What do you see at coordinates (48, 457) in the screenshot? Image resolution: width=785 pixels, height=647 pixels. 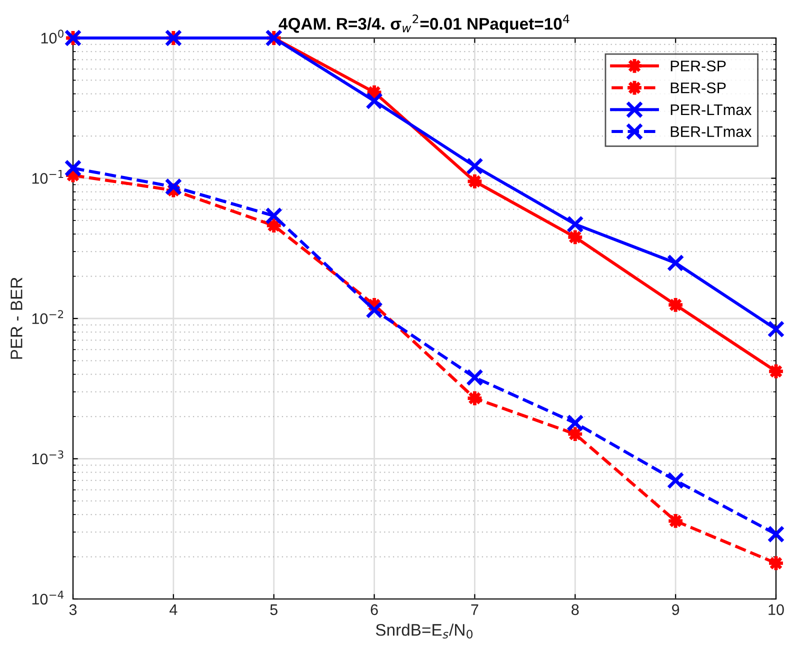 I see `y-tick-label: 10$^{−3}$` at bounding box center [48, 457].